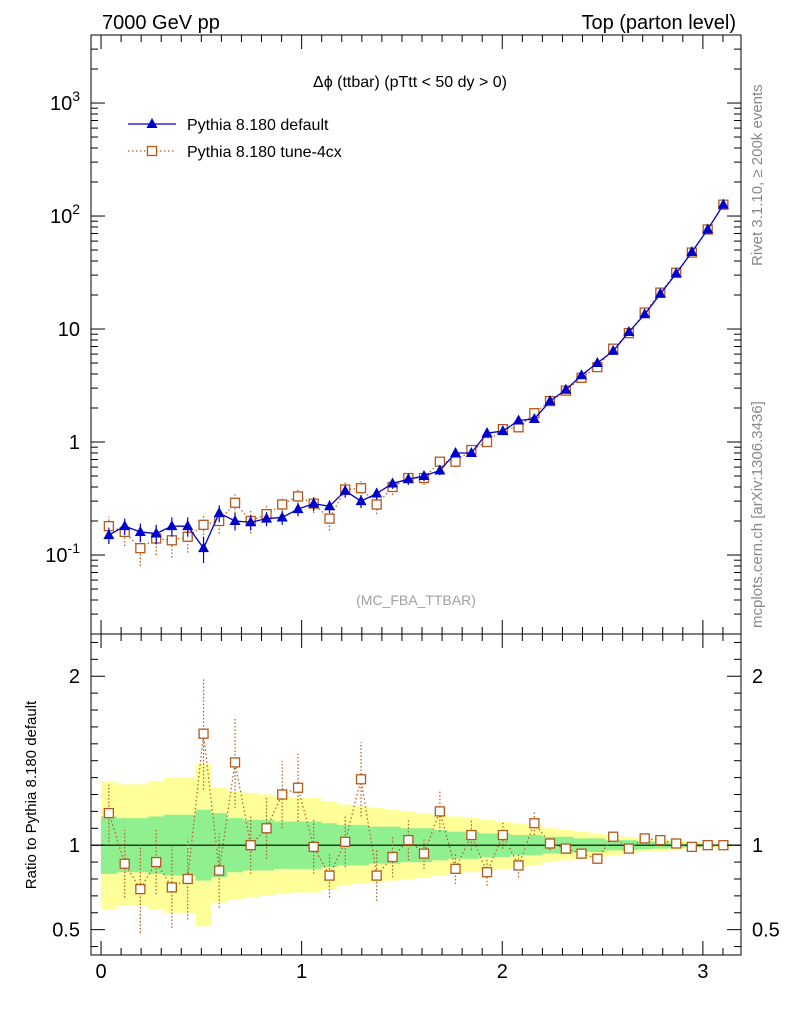 This screenshot has height=1024, width=786. I want to click on legend-item-tune: Pythia 8.180 tune-4cx, so click(235, 152).